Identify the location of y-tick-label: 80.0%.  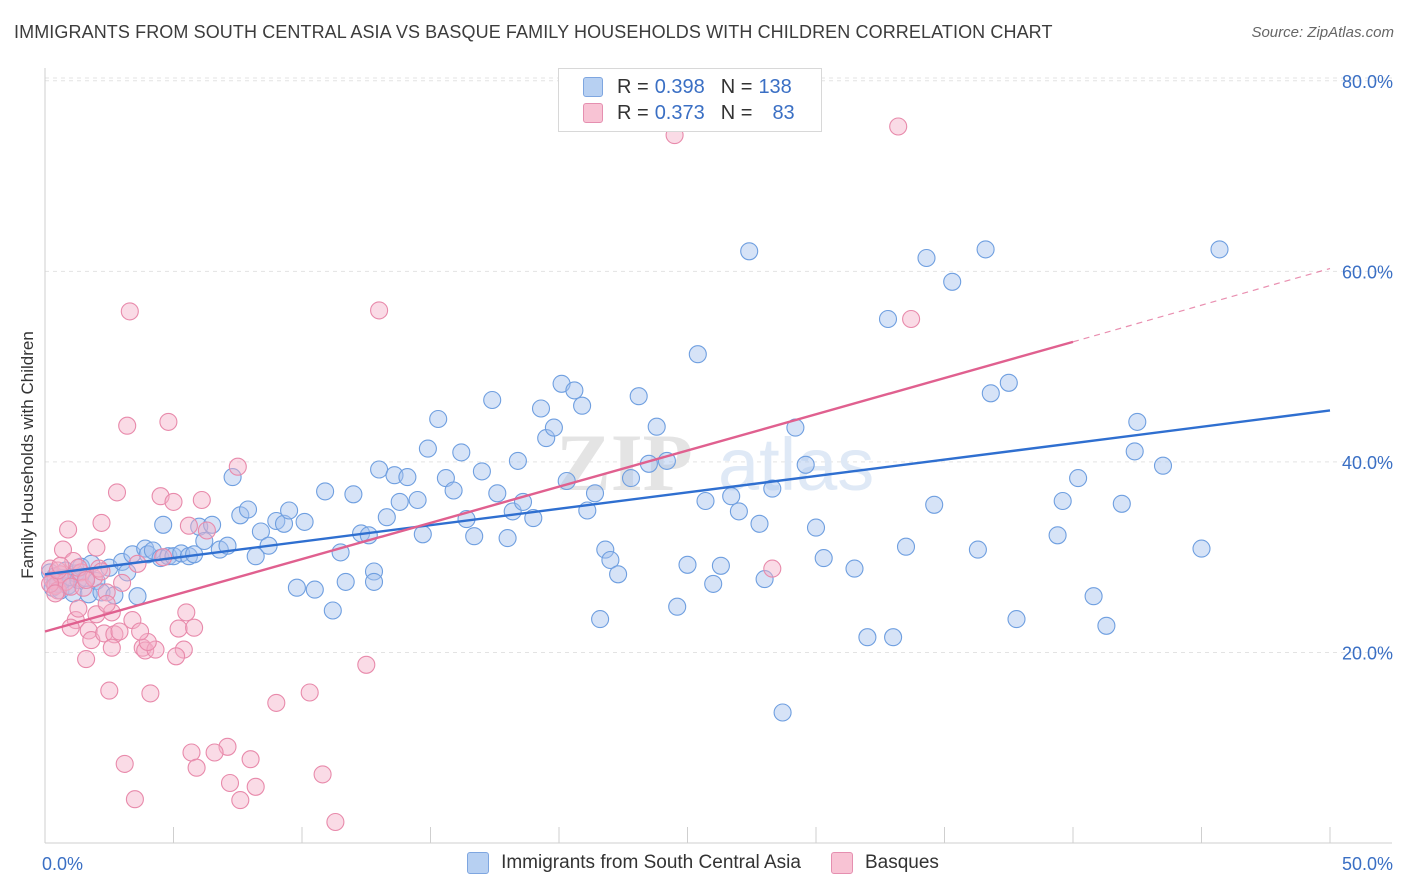
(1367, 82).